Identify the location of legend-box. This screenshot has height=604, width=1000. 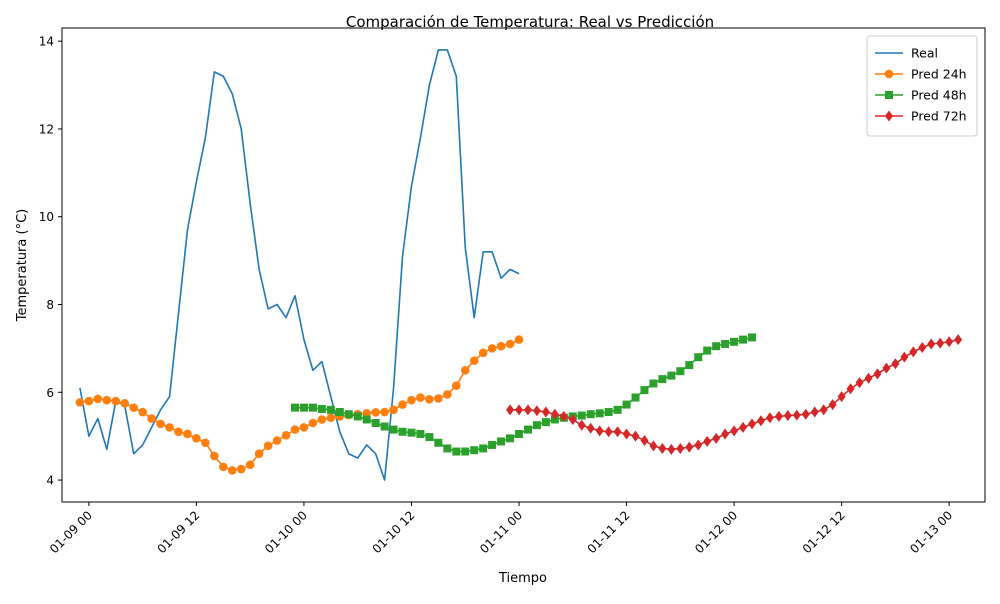
(922, 86).